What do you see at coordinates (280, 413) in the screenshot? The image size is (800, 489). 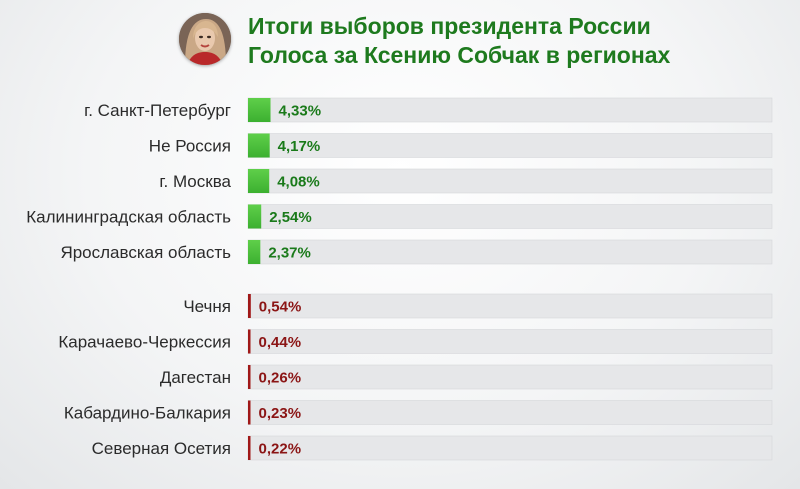 I see `value-label-bottom-3: 0,23%` at bounding box center [280, 413].